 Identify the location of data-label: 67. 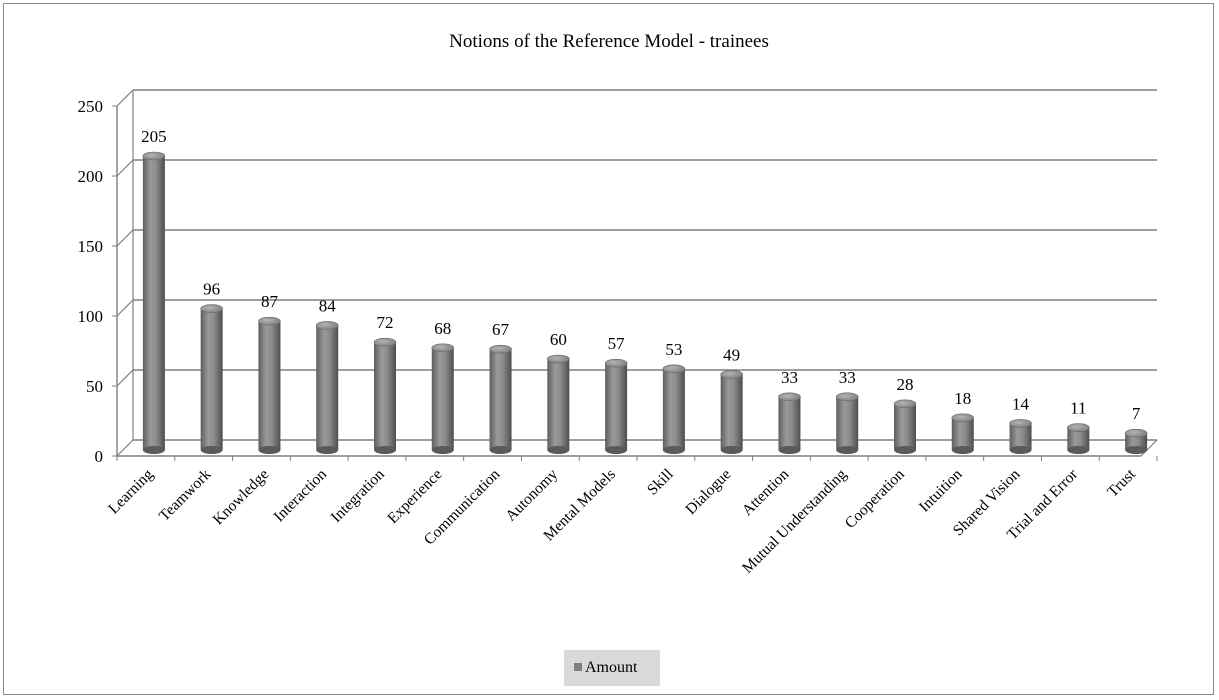
(501, 329).